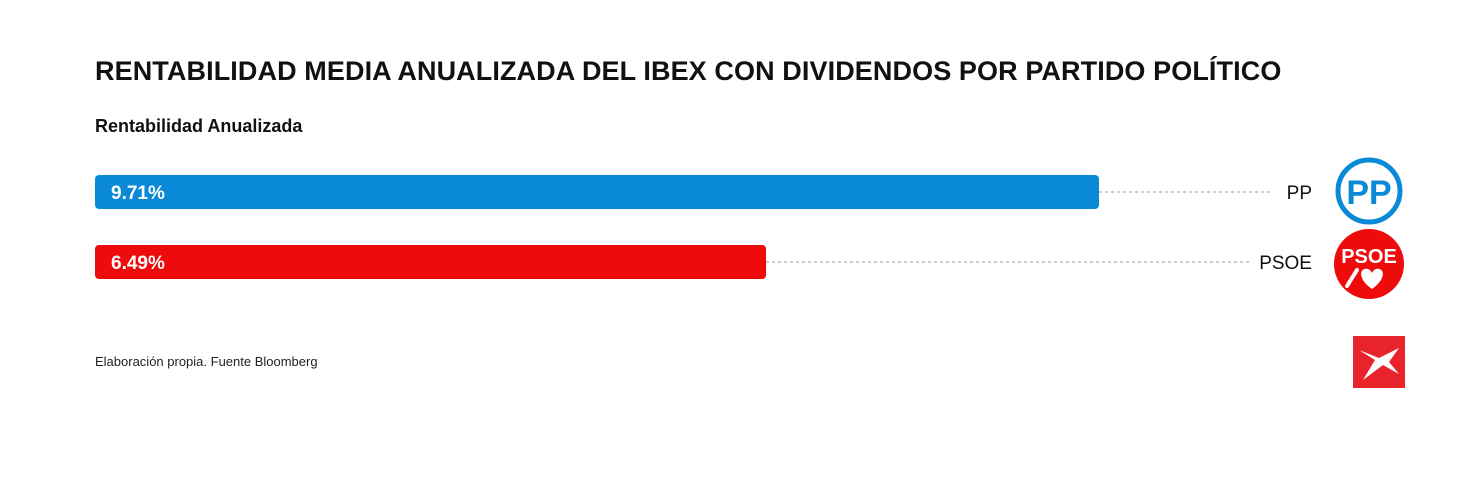 The width and height of the screenshot is (1474, 482). What do you see at coordinates (1379, 362) in the screenshot?
I see `publisher-logo-icon` at bounding box center [1379, 362].